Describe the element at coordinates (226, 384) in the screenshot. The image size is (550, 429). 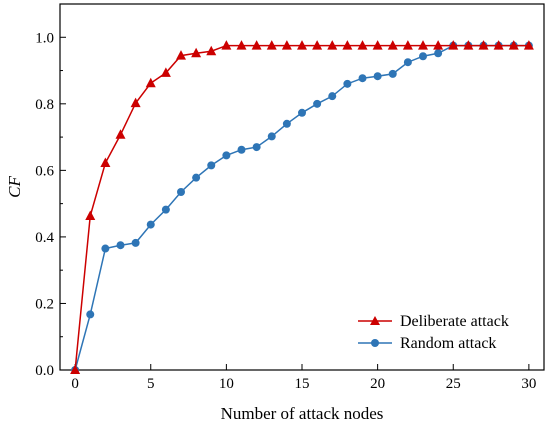
I see `x-tick-label: 10` at that location.